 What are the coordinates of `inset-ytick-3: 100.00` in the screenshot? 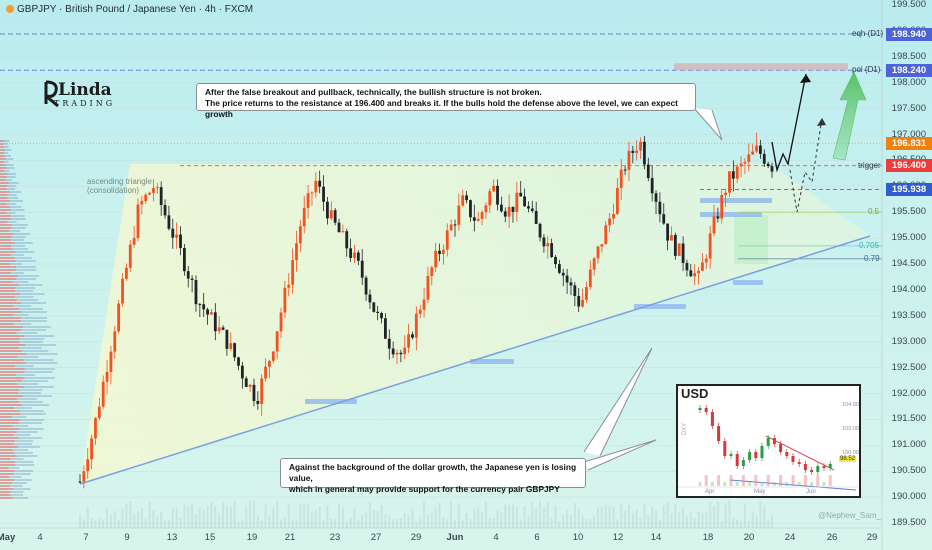 It's located at (850, 453).